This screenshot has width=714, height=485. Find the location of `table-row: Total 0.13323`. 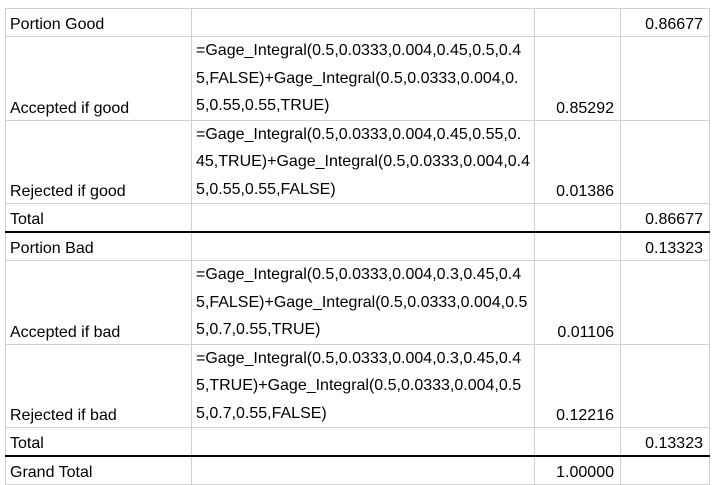

table-row: Total 0.13323 is located at coordinates (357, 442).